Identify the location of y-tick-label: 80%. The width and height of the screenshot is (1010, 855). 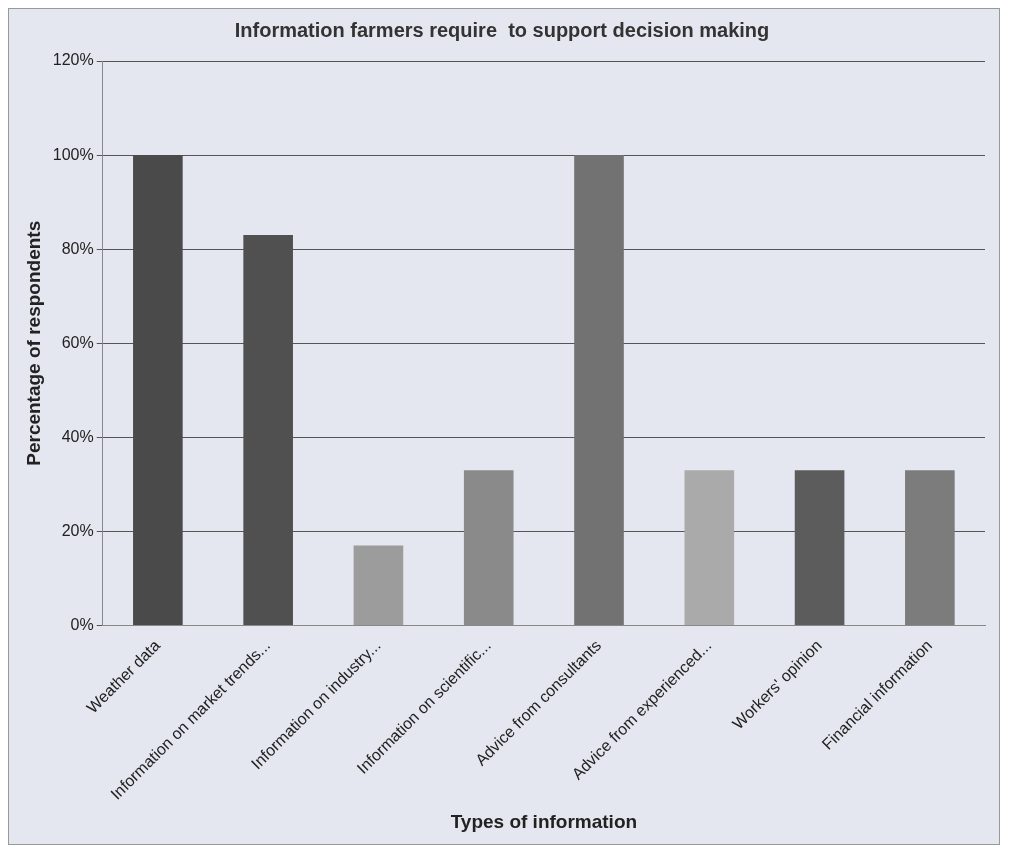
(77, 248).